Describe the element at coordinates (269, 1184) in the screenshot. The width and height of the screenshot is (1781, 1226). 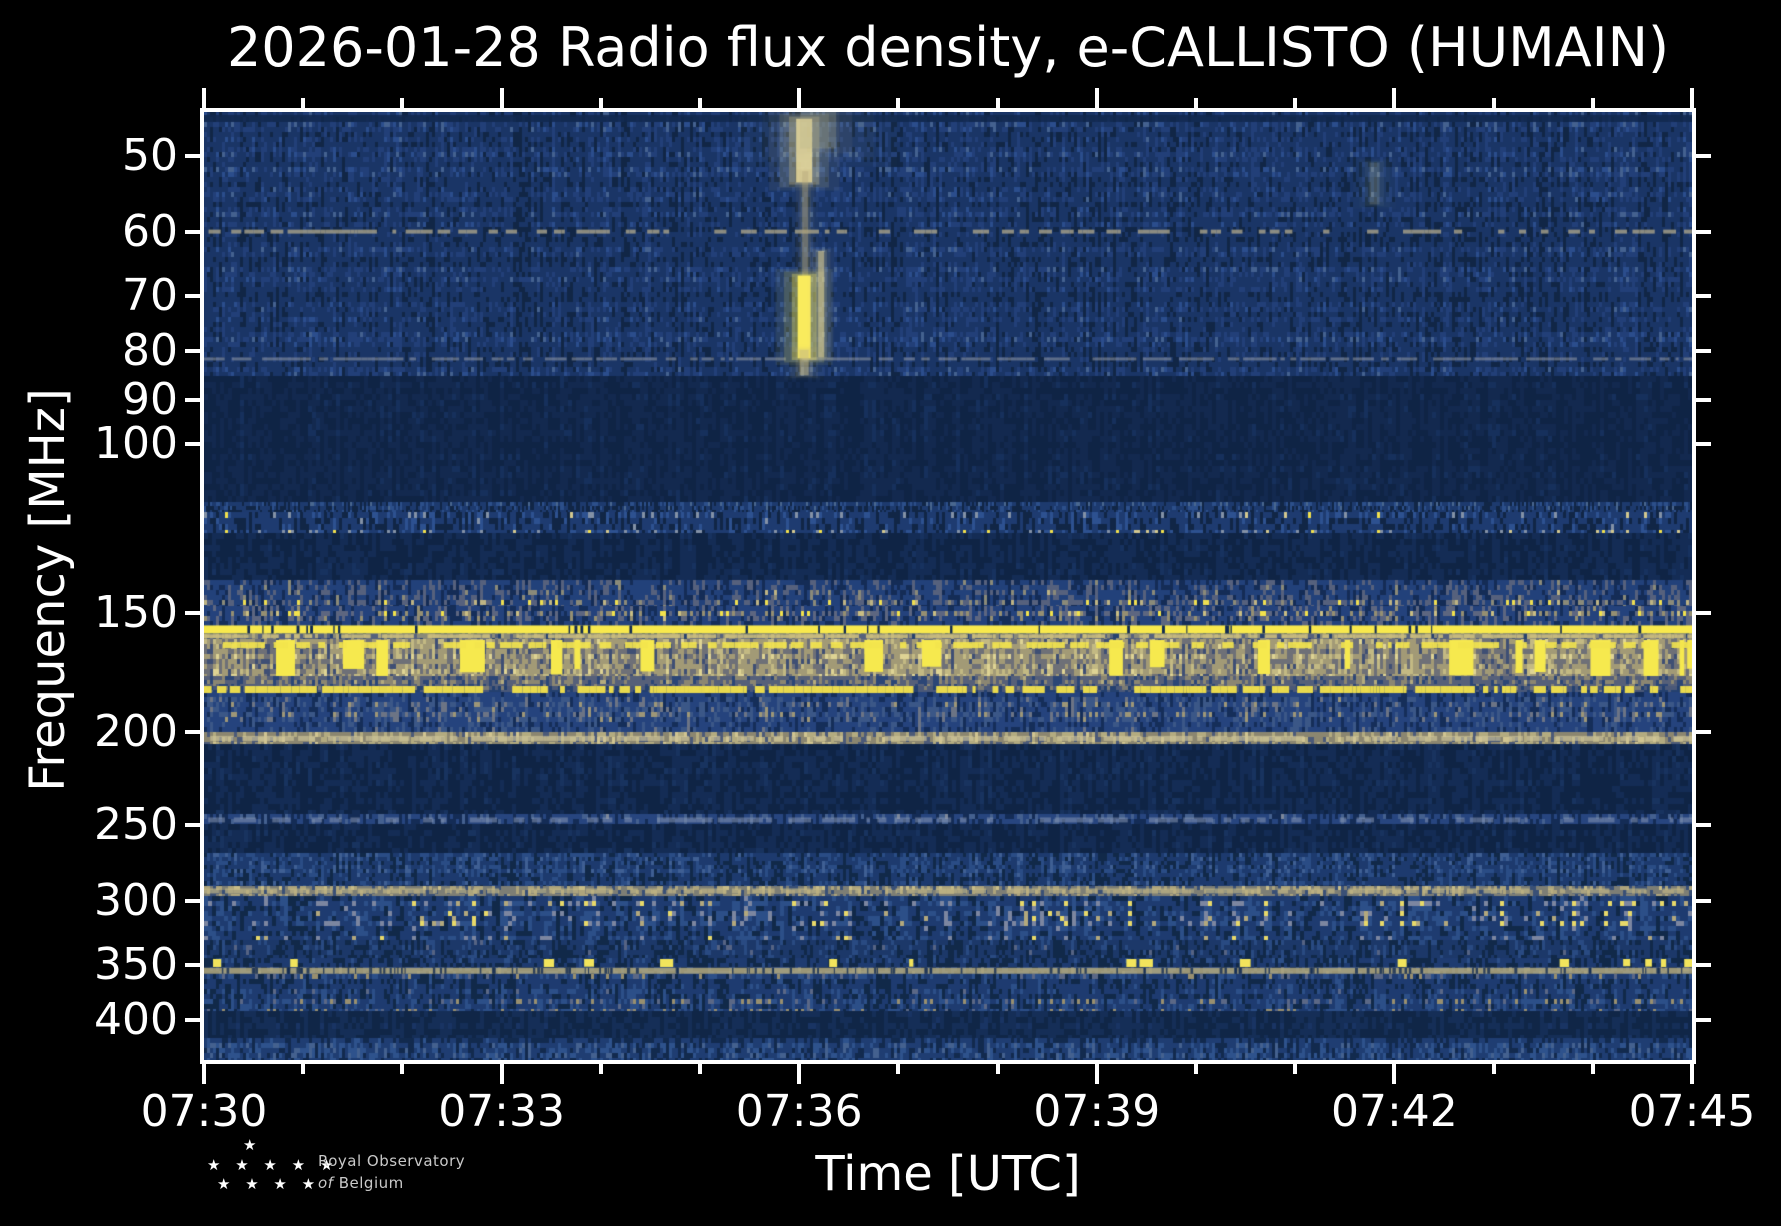
I see `rob-logo-stars-row3: ★ ★ ★ ★` at that location.